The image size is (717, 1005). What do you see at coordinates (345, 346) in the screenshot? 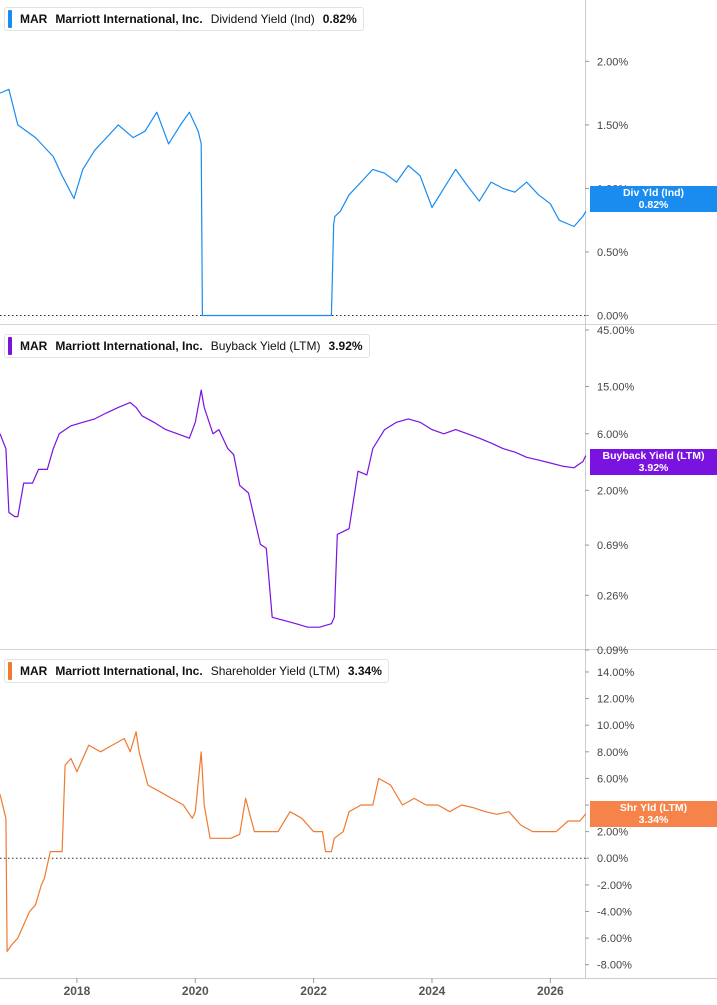
I see `legend-value: 3.92%` at bounding box center [345, 346].